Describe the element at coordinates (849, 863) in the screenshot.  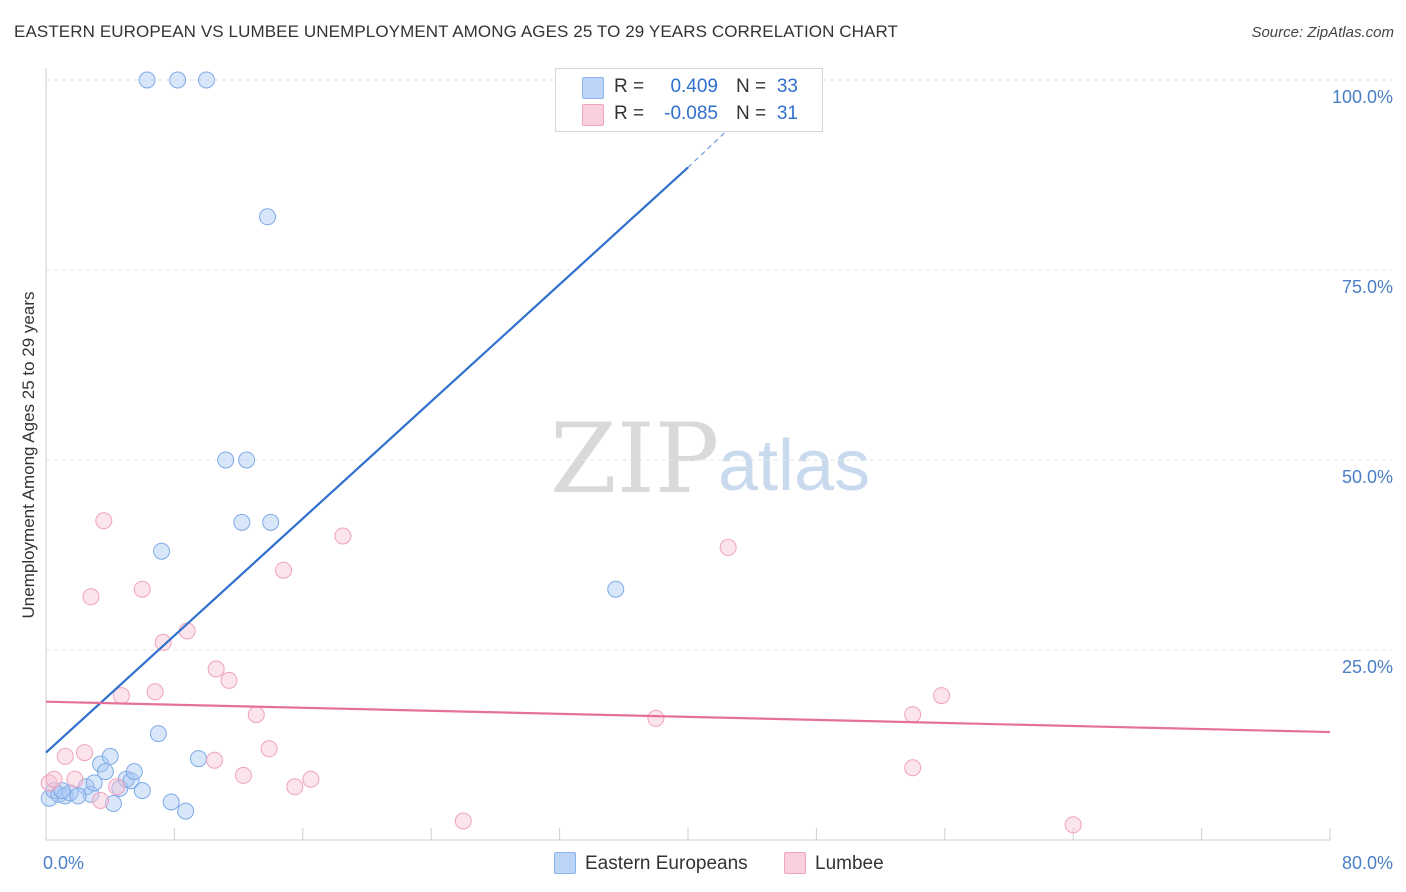
I see `bottom-legend-label: Lumbee` at that location.